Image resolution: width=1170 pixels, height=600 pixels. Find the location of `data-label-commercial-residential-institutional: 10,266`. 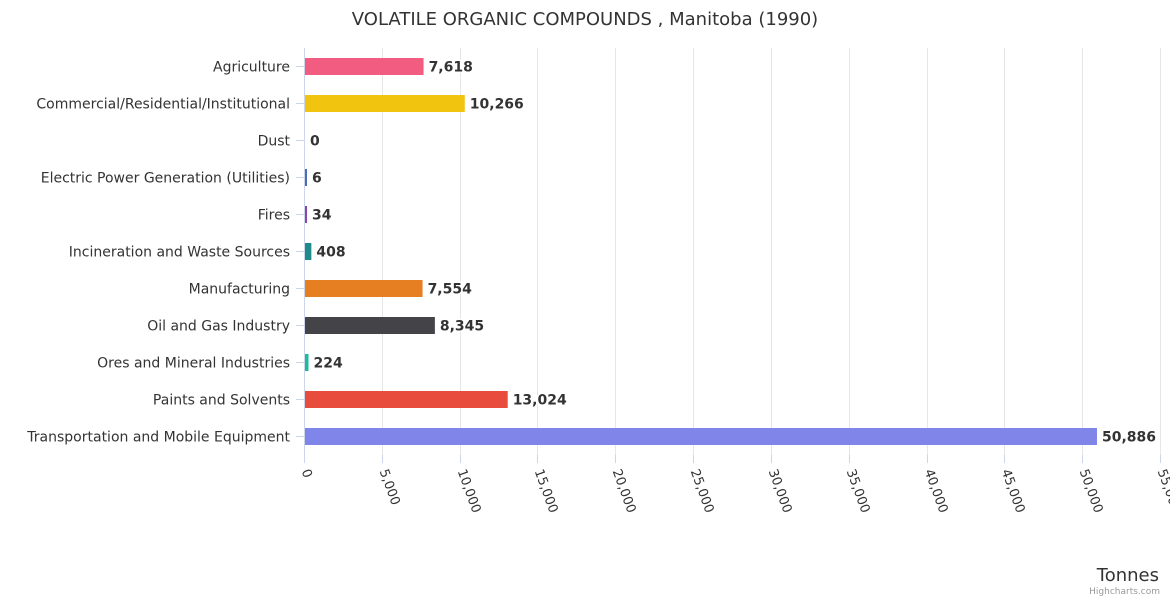

data-label-commercial-residential-institutional: 10,266 is located at coordinates (497, 105).